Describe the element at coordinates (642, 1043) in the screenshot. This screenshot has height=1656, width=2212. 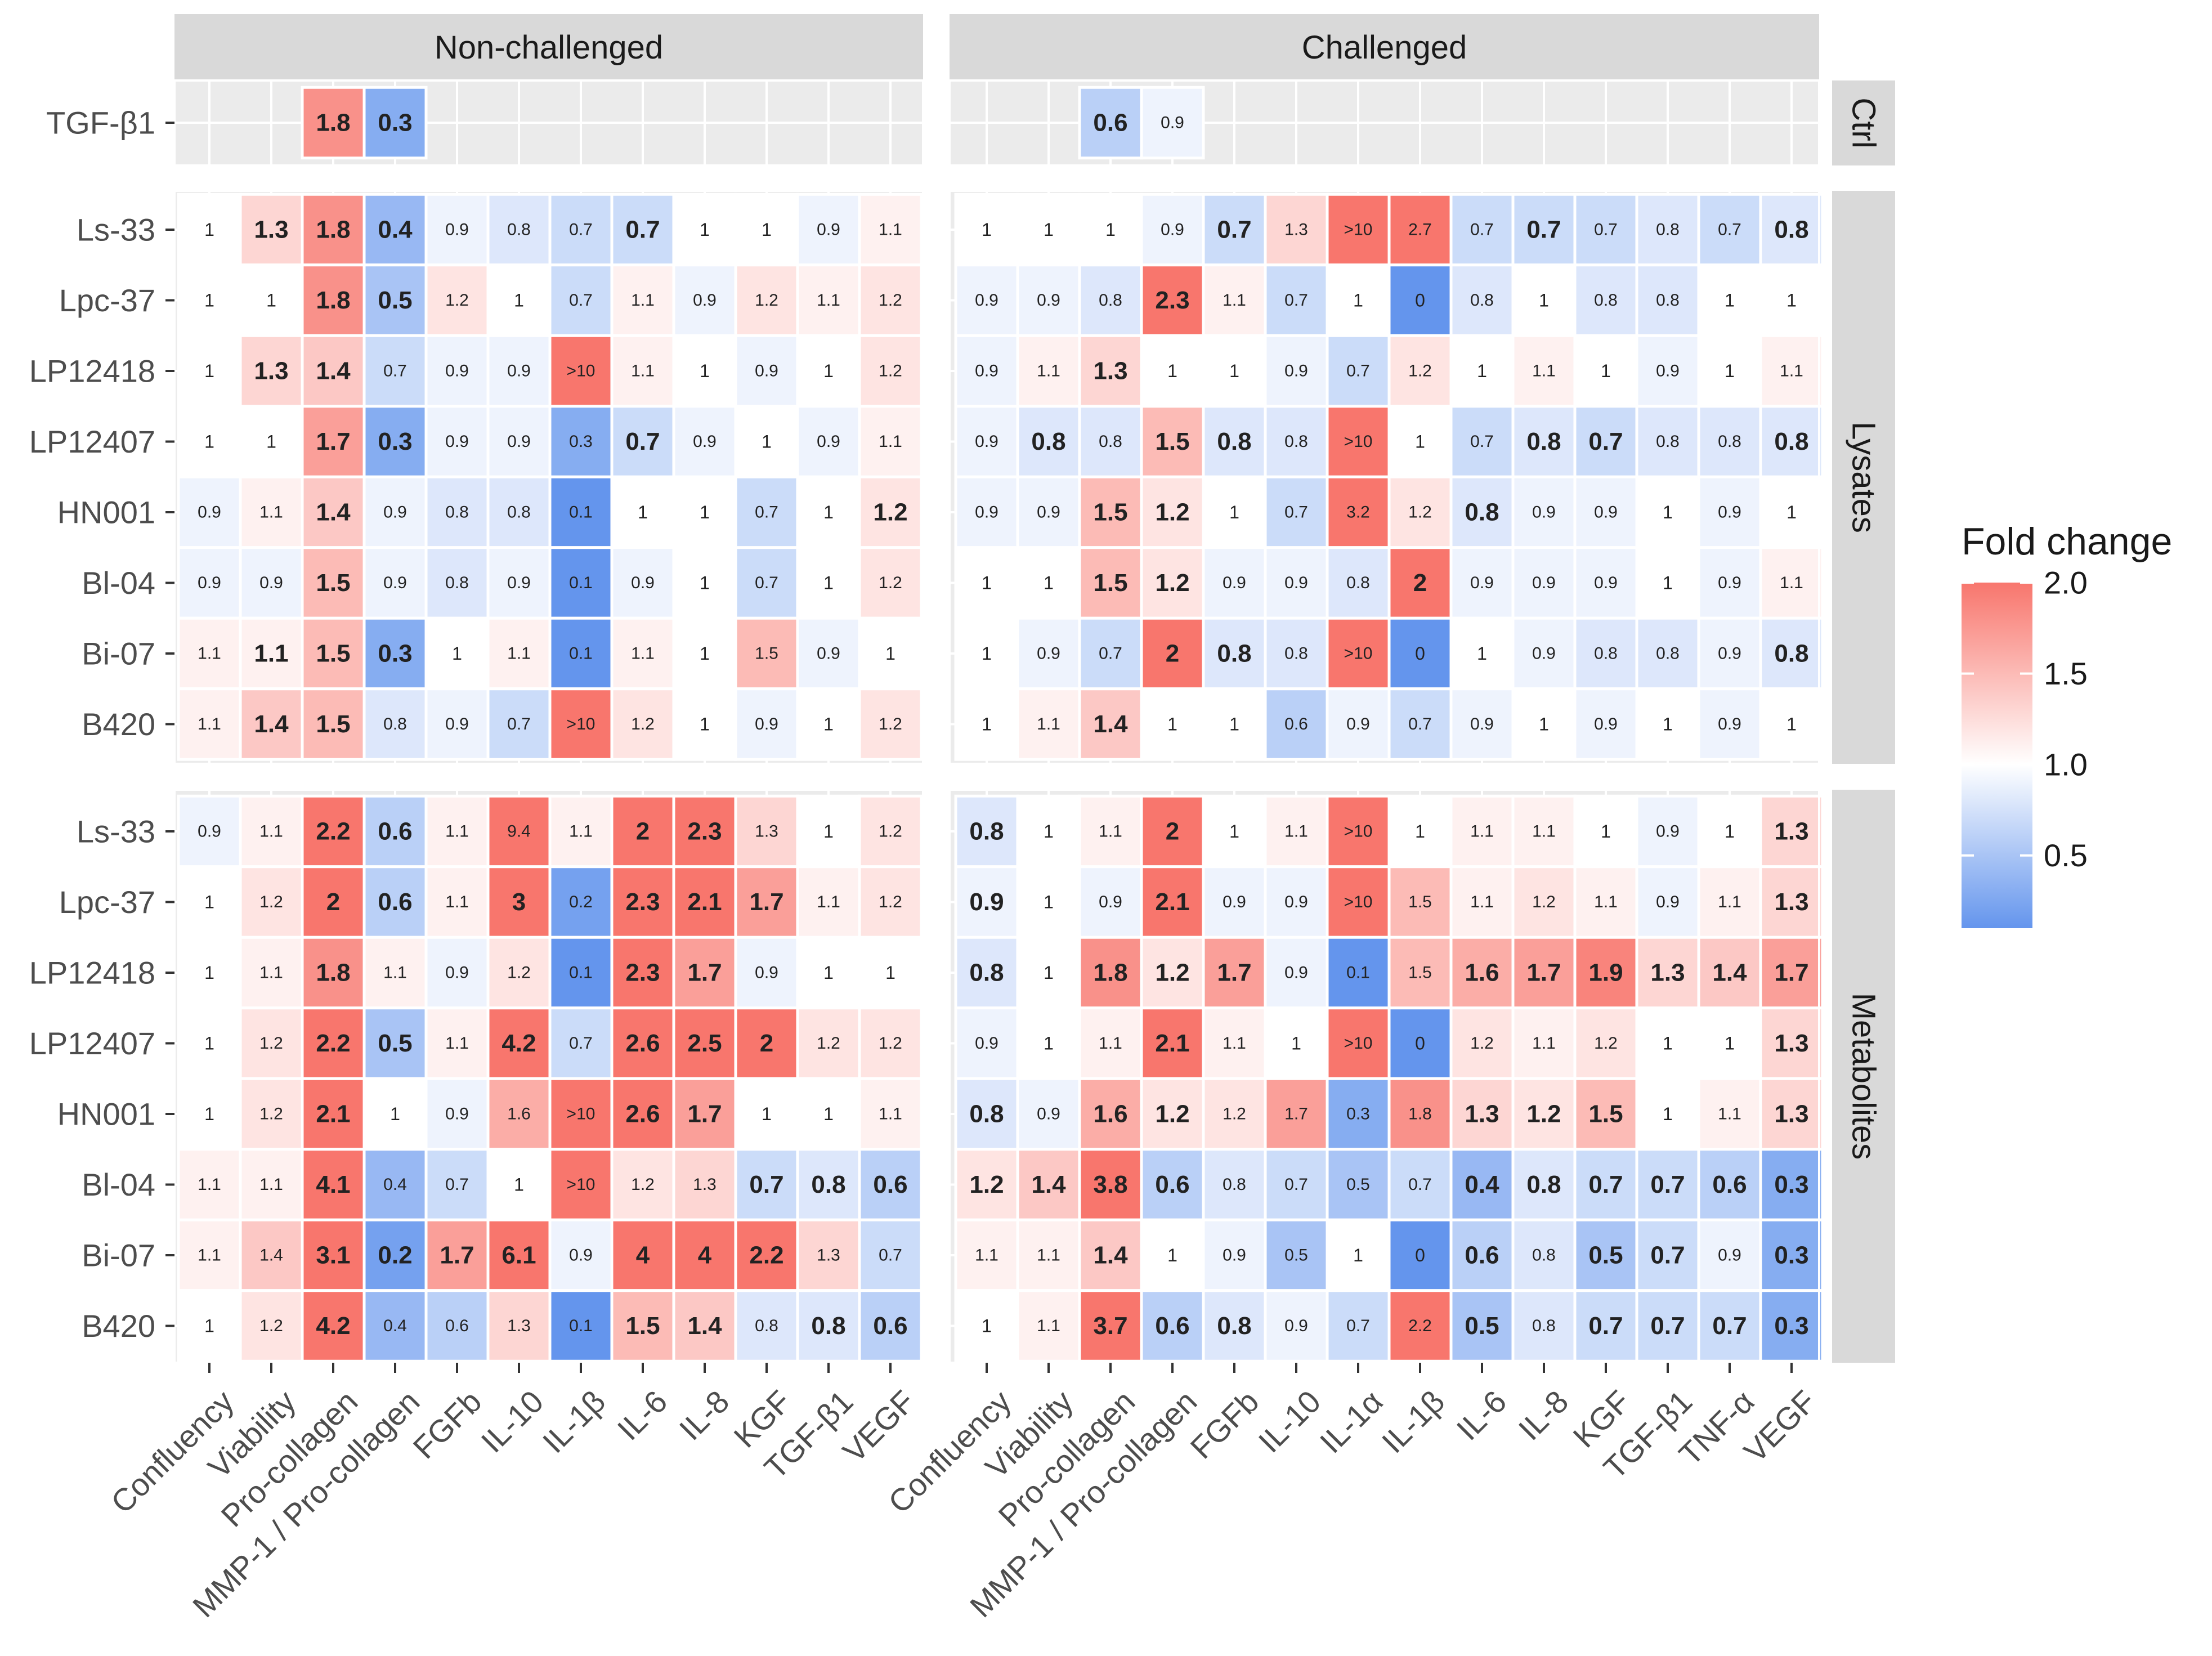
I see `cell-value-label: 2.6` at that location.